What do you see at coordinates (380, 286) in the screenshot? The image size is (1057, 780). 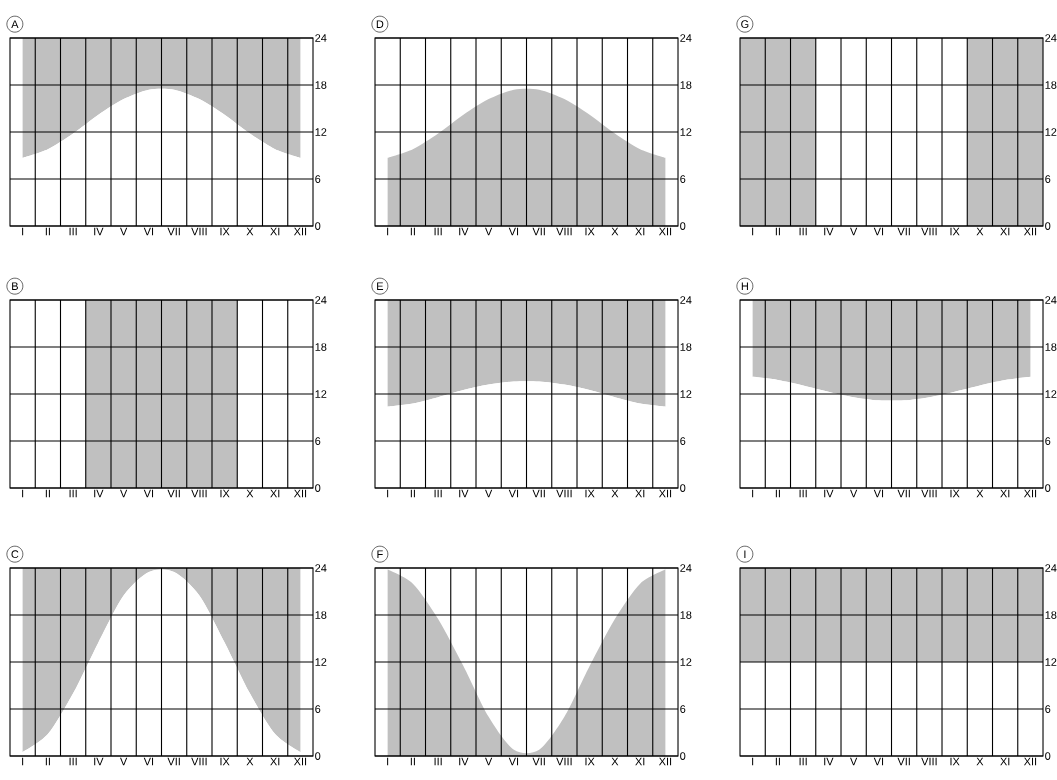 I see `chart-title: E` at bounding box center [380, 286].